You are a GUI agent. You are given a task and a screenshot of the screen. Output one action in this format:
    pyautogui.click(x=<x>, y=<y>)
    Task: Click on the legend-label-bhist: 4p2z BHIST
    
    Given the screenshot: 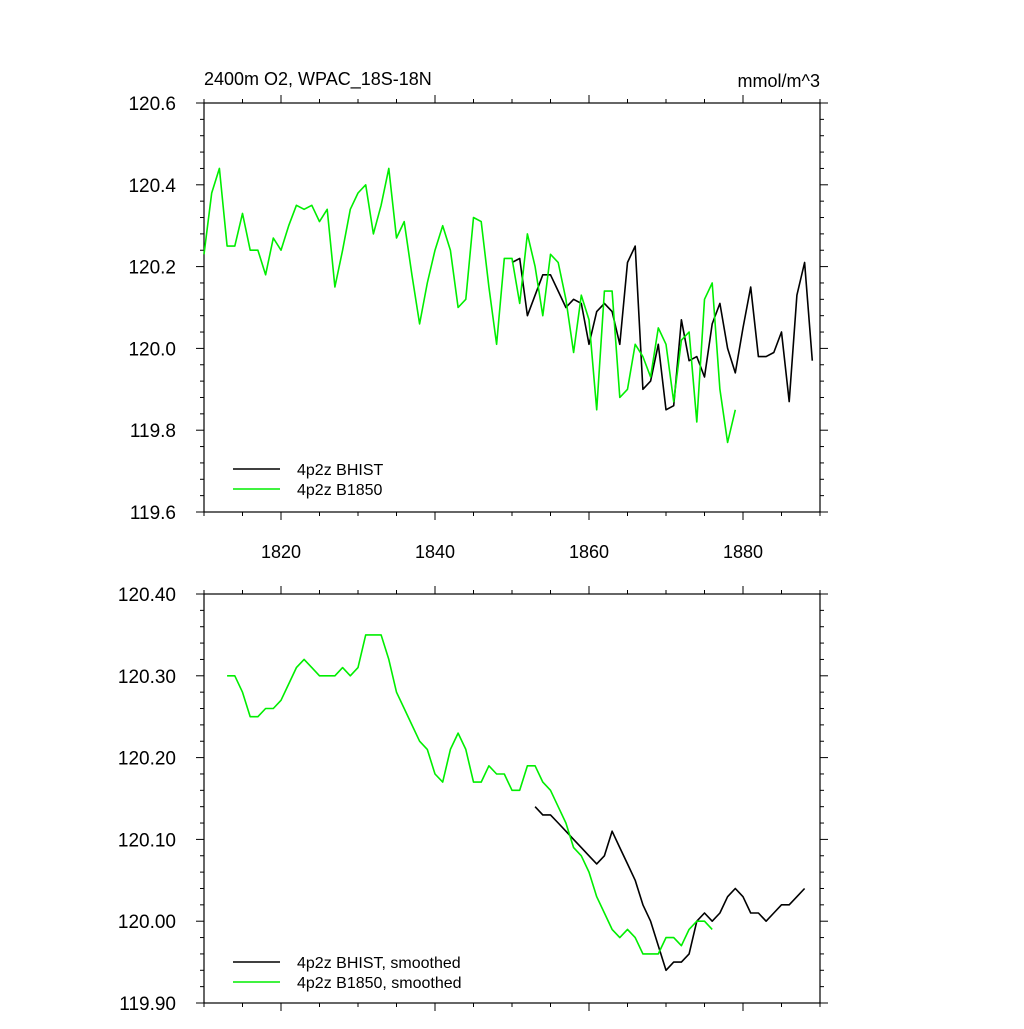 What is the action you would take?
    pyautogui.click(x=340, y=470)
    